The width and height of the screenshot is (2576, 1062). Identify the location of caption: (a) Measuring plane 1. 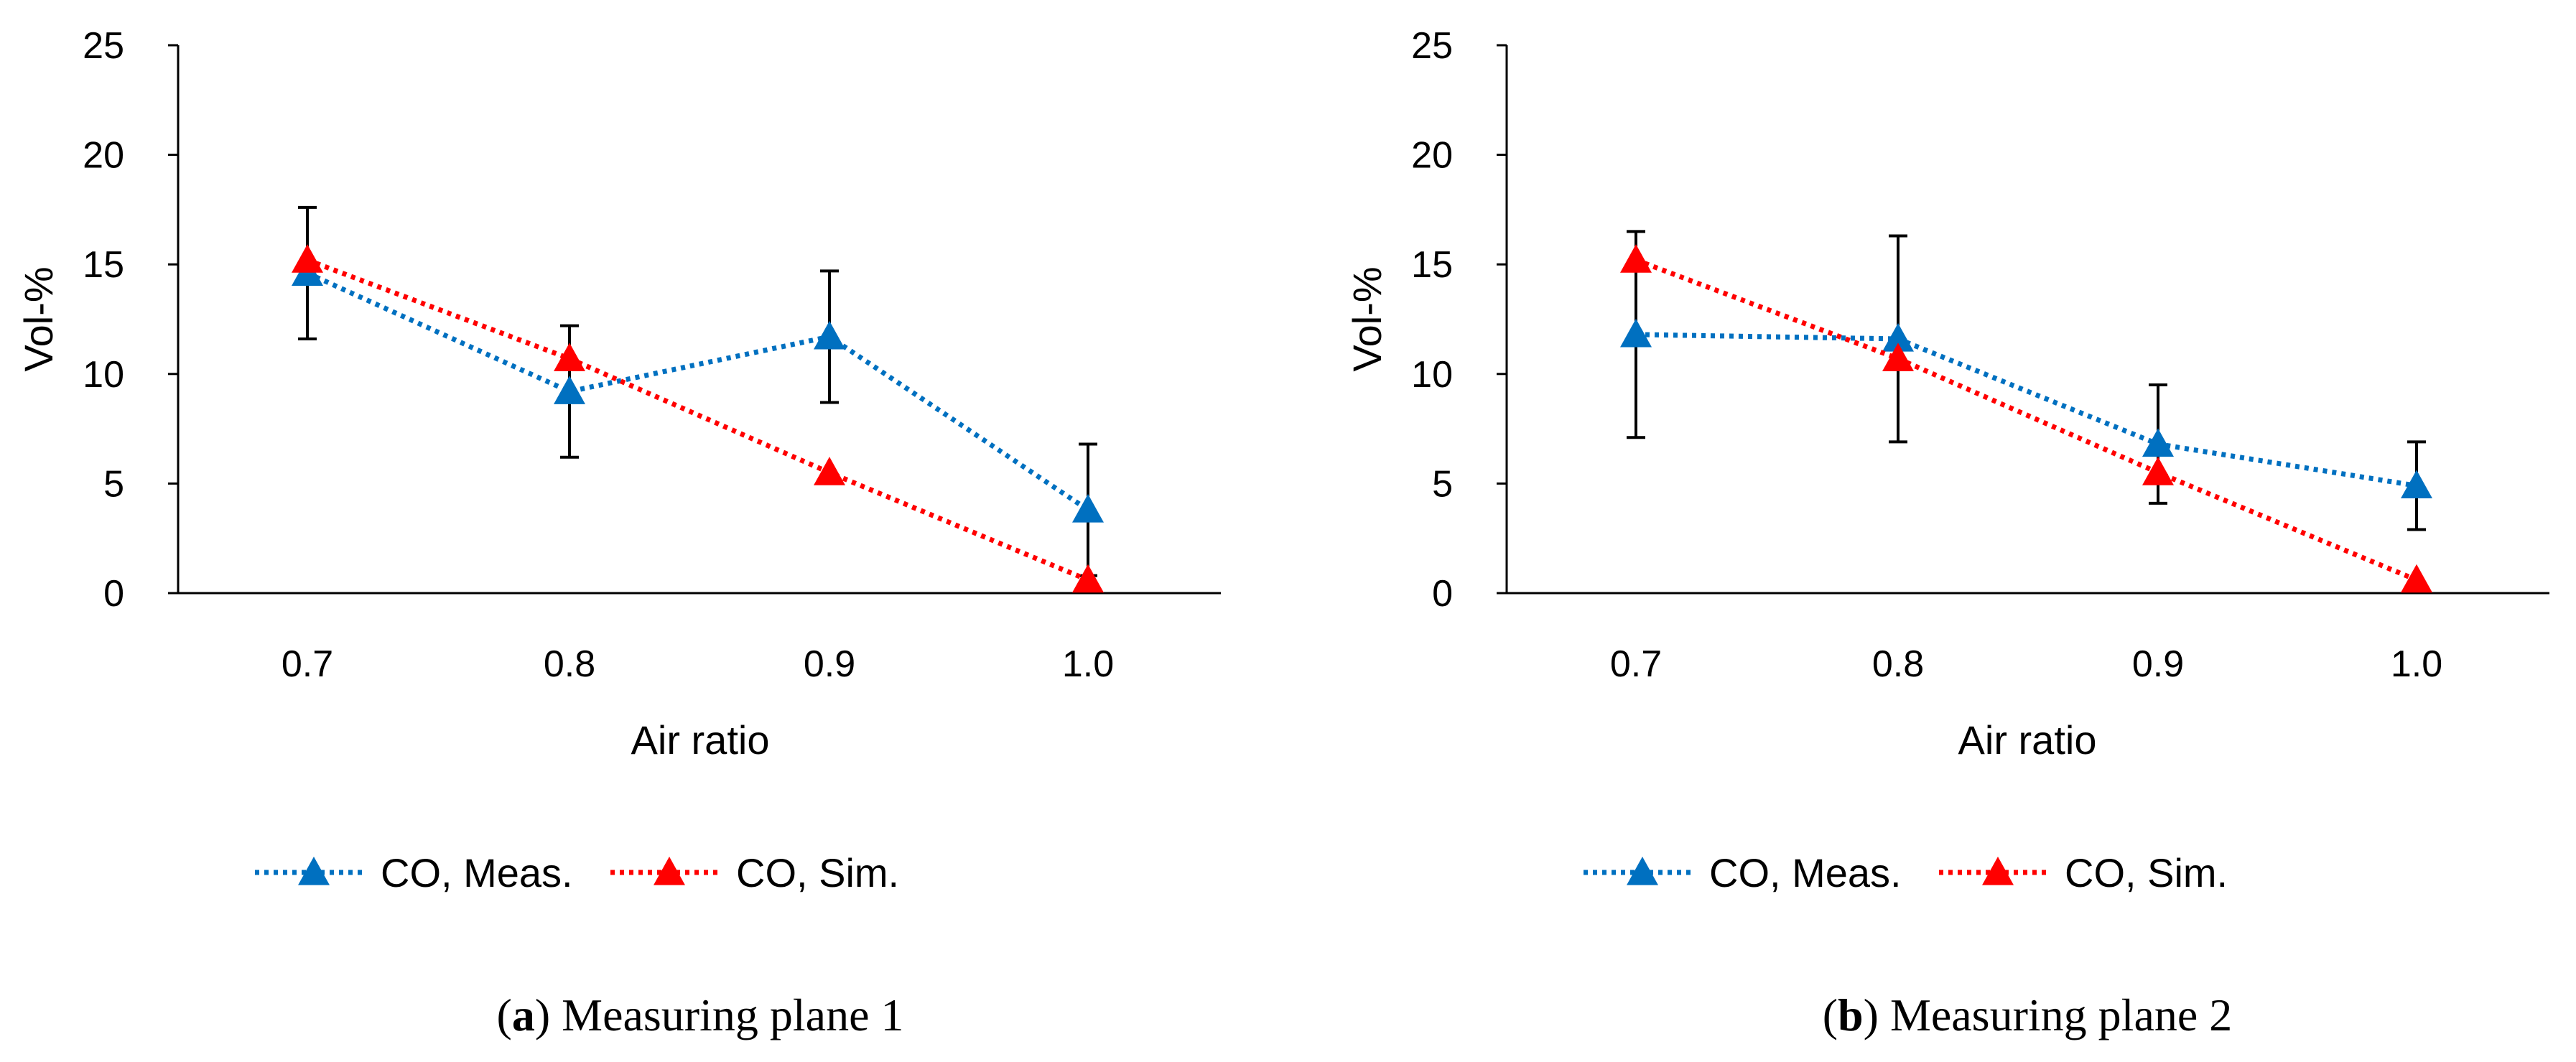
(700, 1014).